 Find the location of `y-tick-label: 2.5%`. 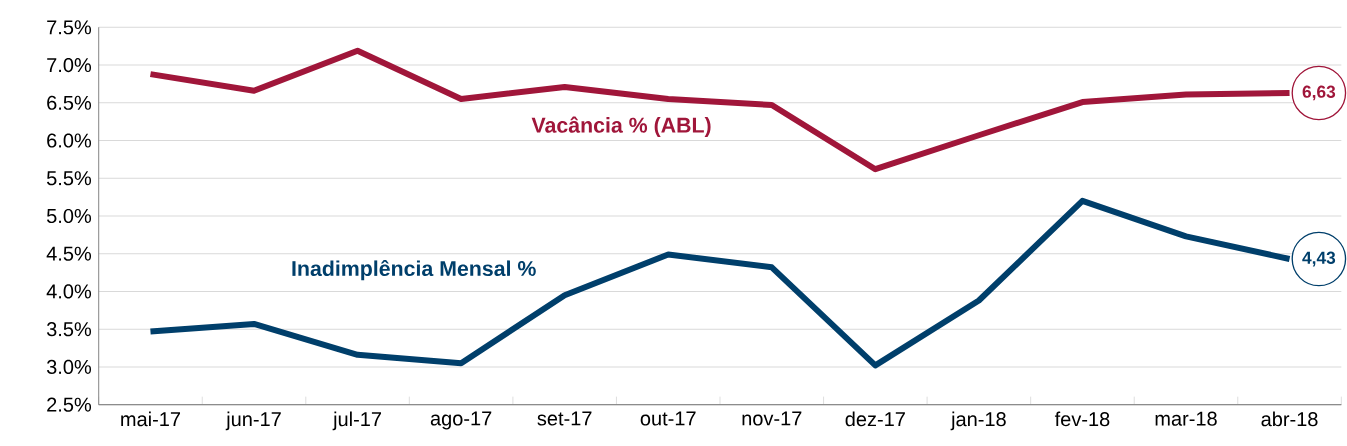

y-tick-label: 2.5% is located at coordinates (69, 404).